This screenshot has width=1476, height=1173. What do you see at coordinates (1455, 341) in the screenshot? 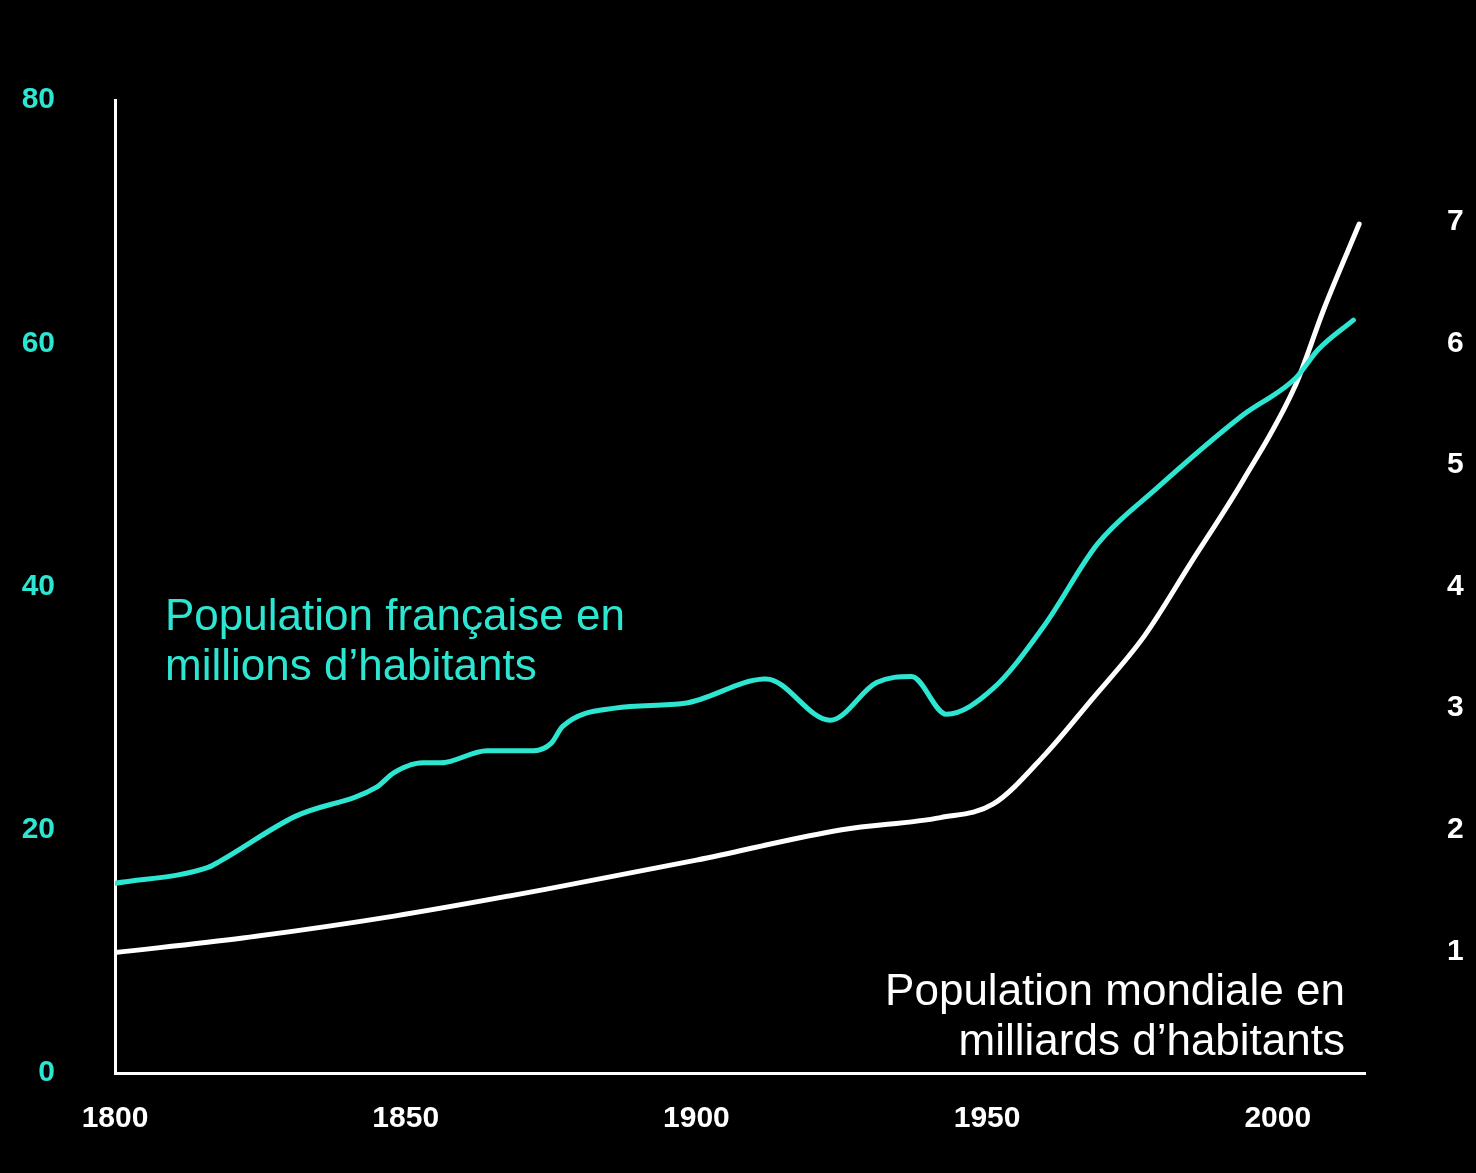
I see `y2-tick-label: 6` at bounding box center [1455, 341].